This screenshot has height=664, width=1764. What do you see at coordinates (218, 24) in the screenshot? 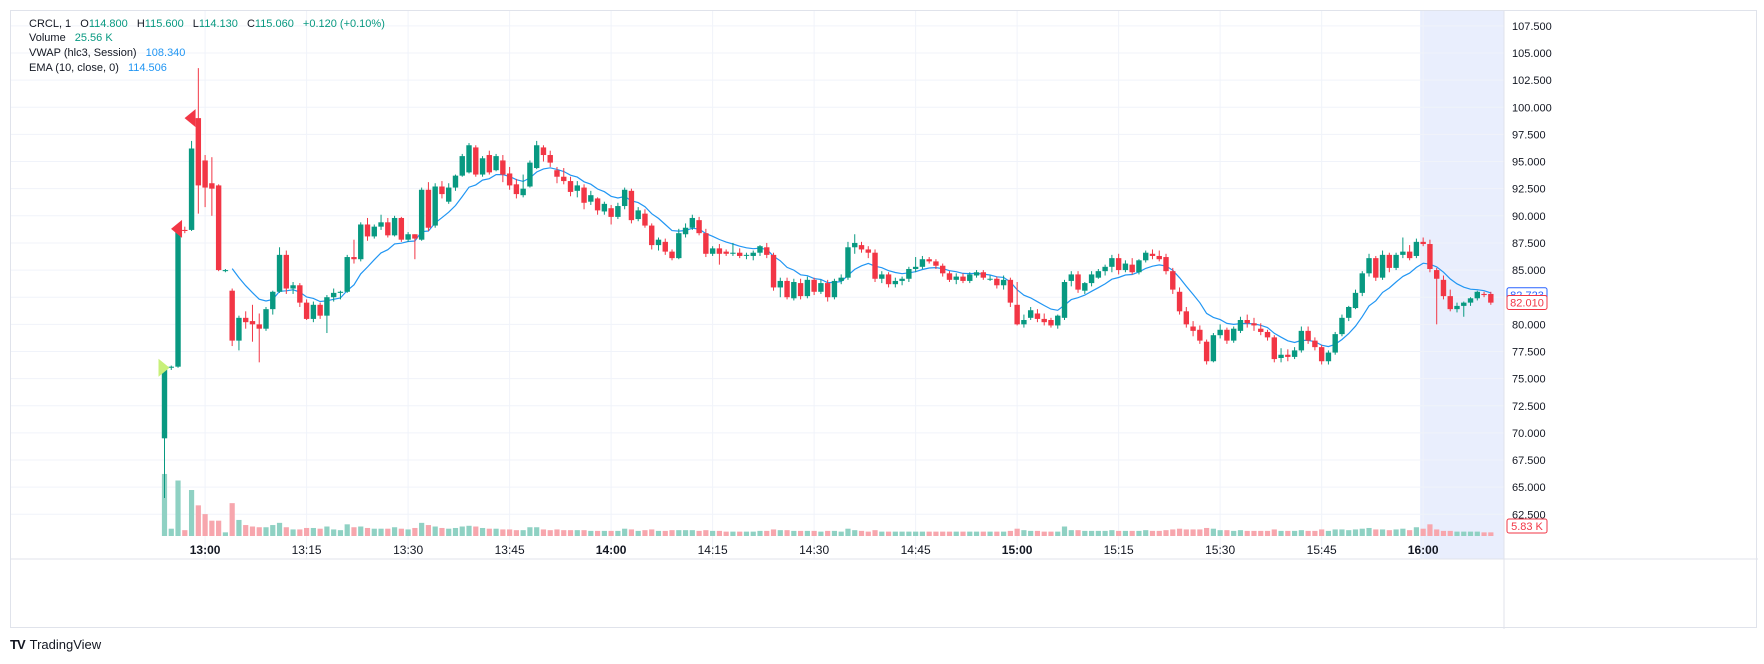
I see `legend-low-value: 114.130` at bounding box center [218, 24].